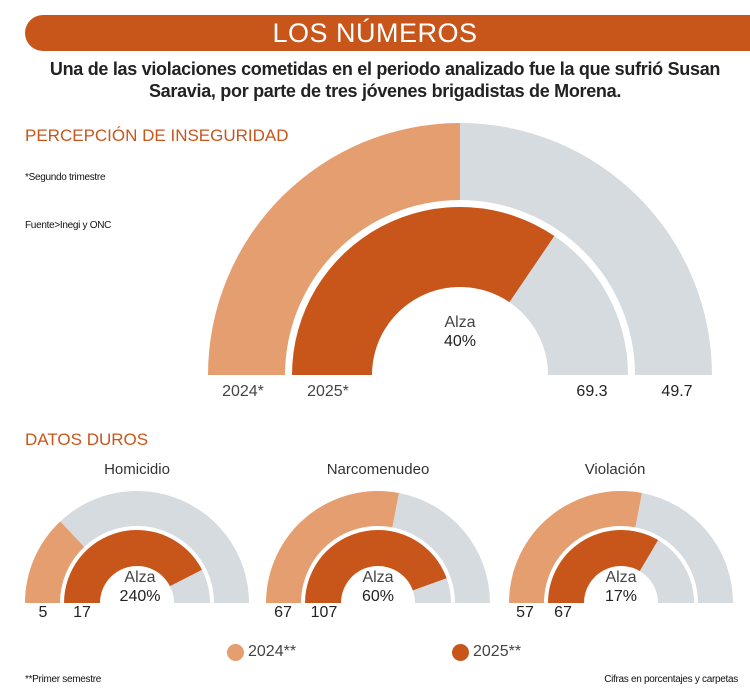 The height and width of the screenshot is (697, 750). I want to click on legend-item-2024: 2024**, so click(261, 652).